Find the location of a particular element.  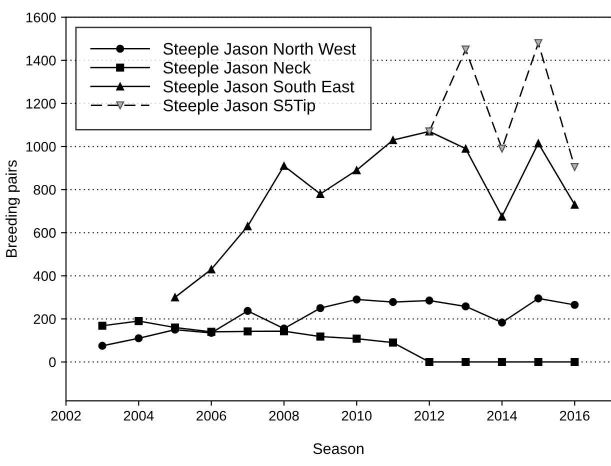

x-tick-label: 2014 is located at coordinates (502, 415).